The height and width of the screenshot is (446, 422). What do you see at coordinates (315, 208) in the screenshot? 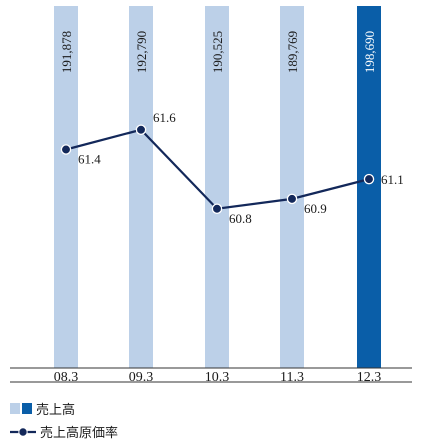
I see `cost-ratio-value-label: 60.9` at bounding box center [315, 208].